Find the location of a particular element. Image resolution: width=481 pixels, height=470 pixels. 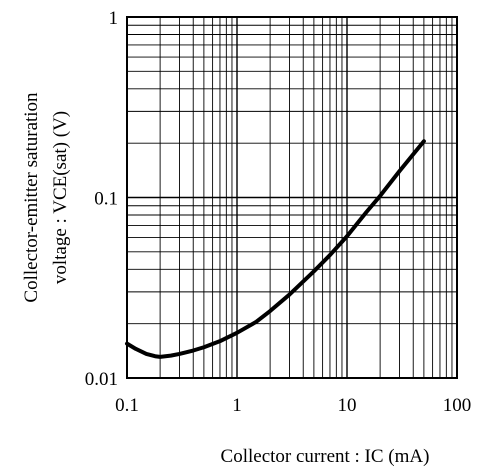

y-tick-label: 0.1 is located at coordinates (106, 199).